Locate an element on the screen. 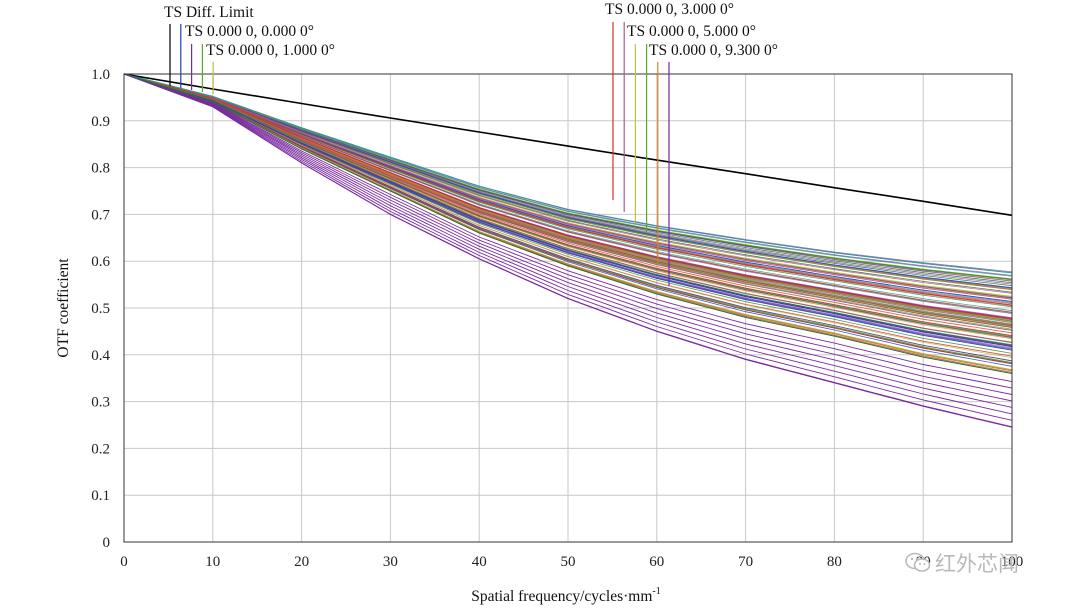 Image resolution: width=1080 pixels, height=608 pixels. watermark: 红外芯闻 is located at coordinates (962, 563).